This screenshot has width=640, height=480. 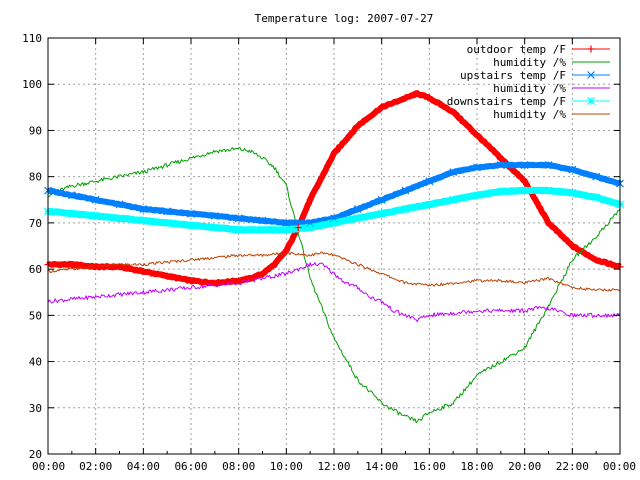 I want to click on y-tick-label: 80, so click(x=35, y=177).